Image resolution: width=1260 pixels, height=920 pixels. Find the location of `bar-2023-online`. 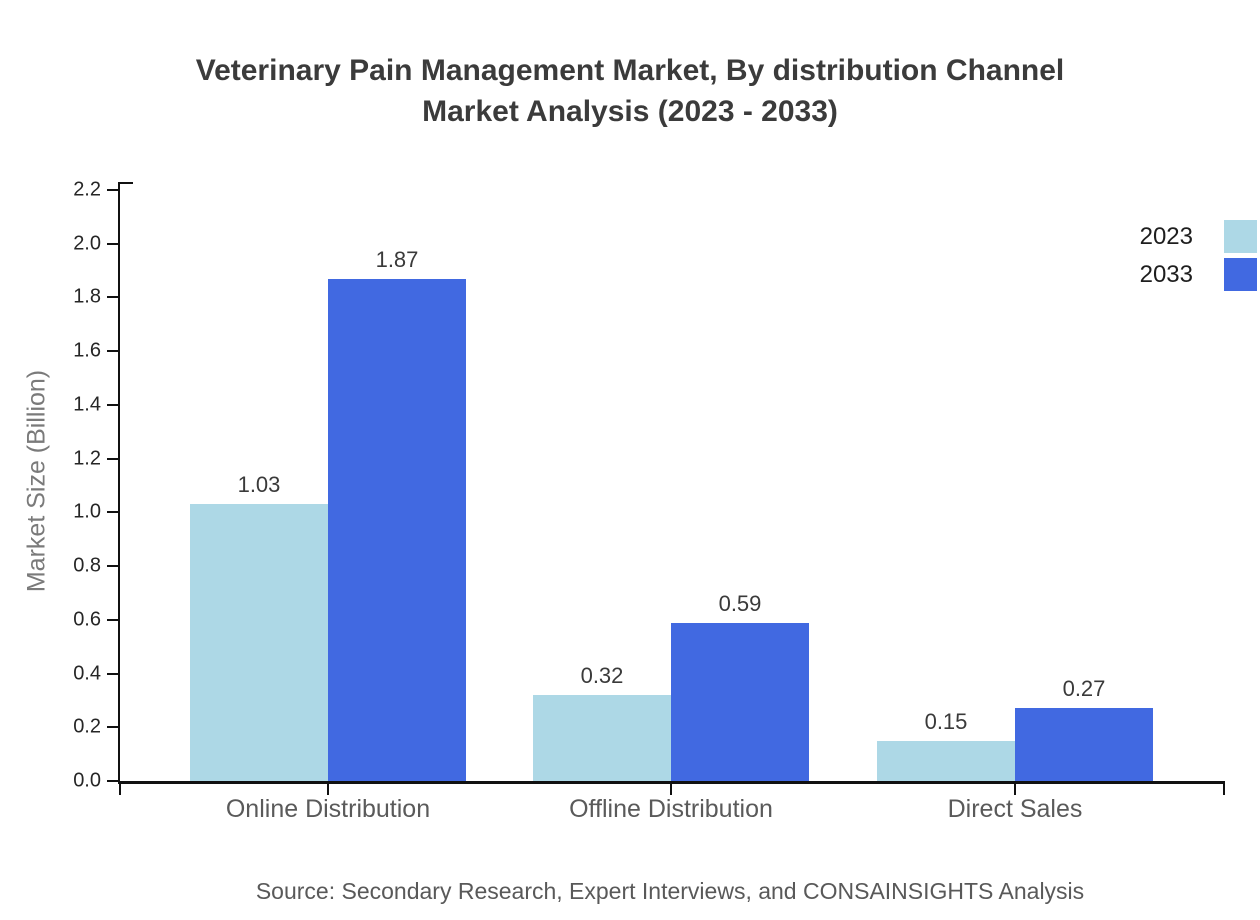

bar-2023-online is located at coordinates (259, 642).